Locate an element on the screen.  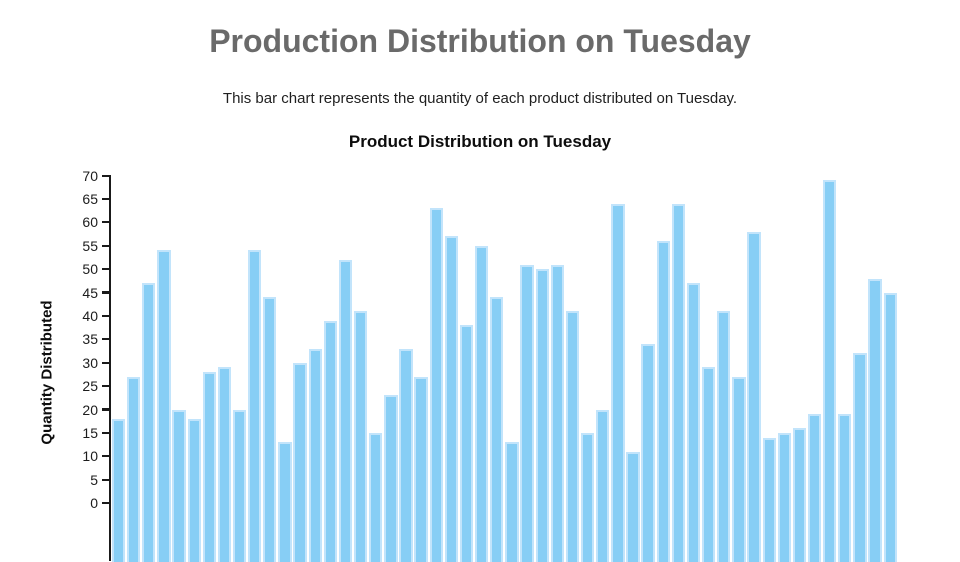
y-tick-label: 10 is located at coordinates (77, 456).